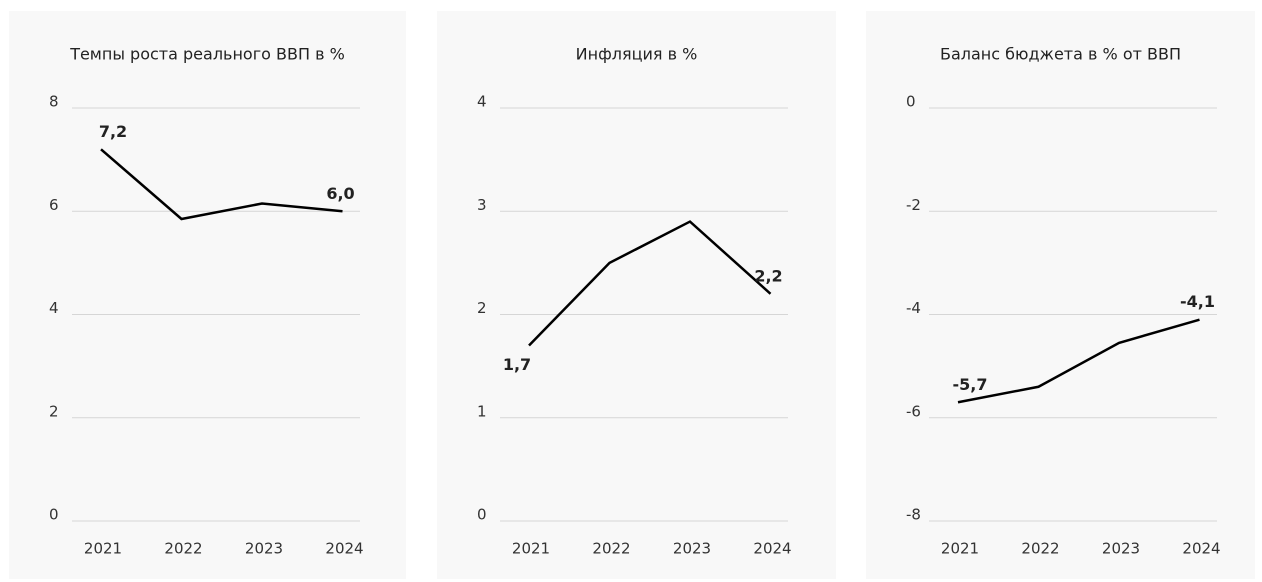 The width and height of the screenshot is (1262, 582). I want to click on y-tick-label: -6, so click(913, 411).